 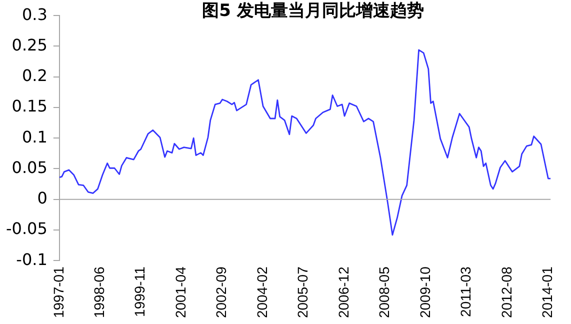 What do you see at coordinates (35, 136) in the screenshot?
I see `y-tick-label: 0.1` at bounding box center [35, 136].